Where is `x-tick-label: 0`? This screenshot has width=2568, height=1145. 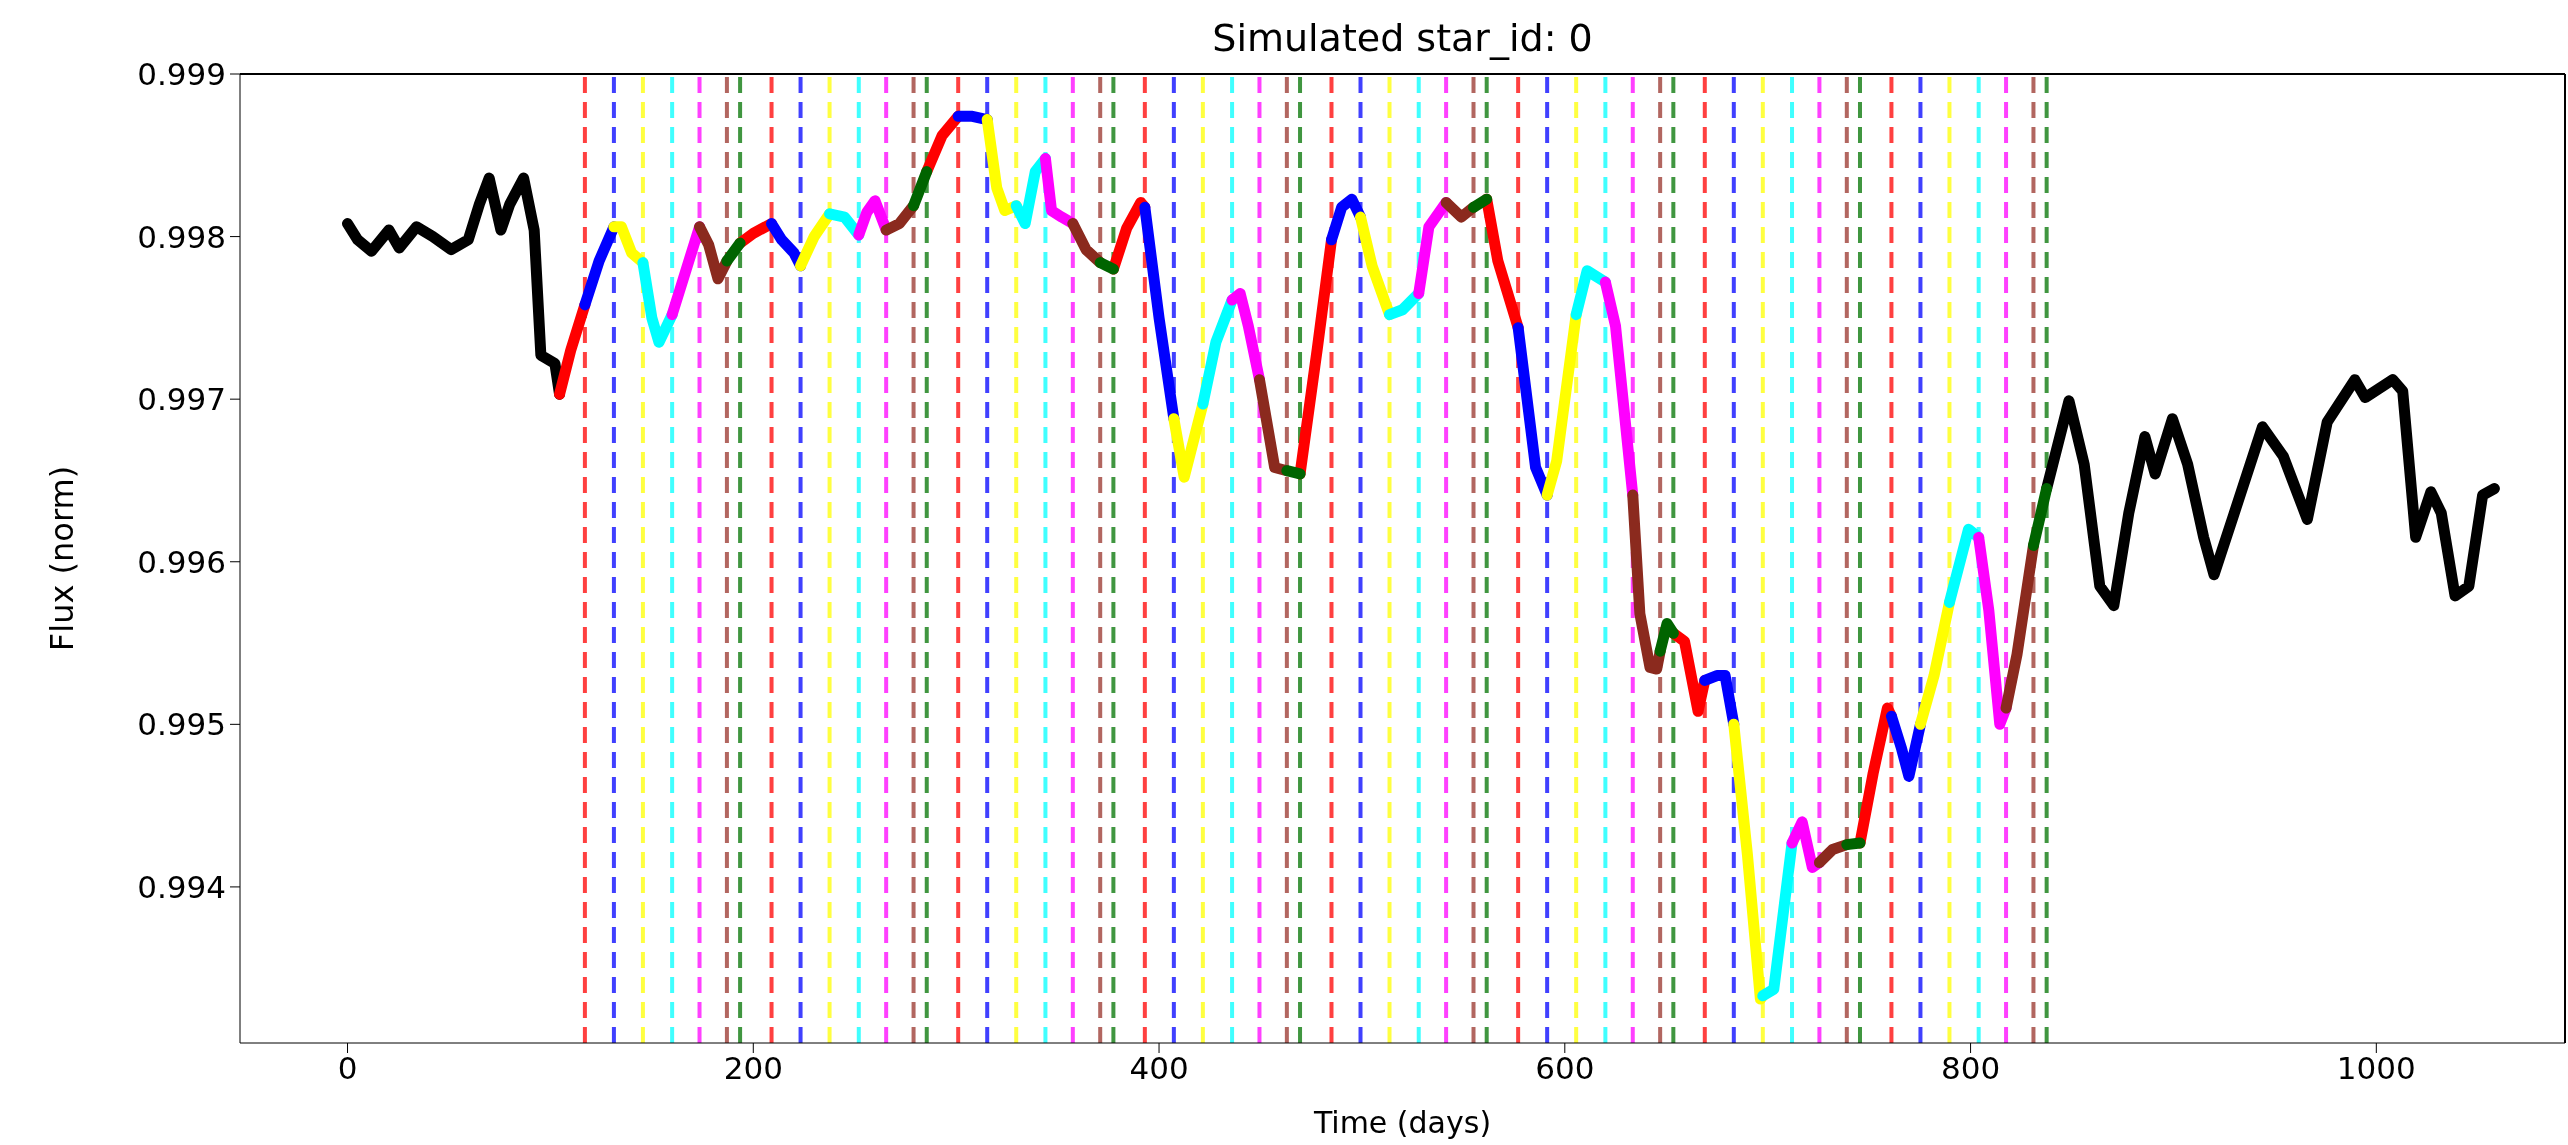
x-tick-label: 0 is located at coordinates (347, 1068).